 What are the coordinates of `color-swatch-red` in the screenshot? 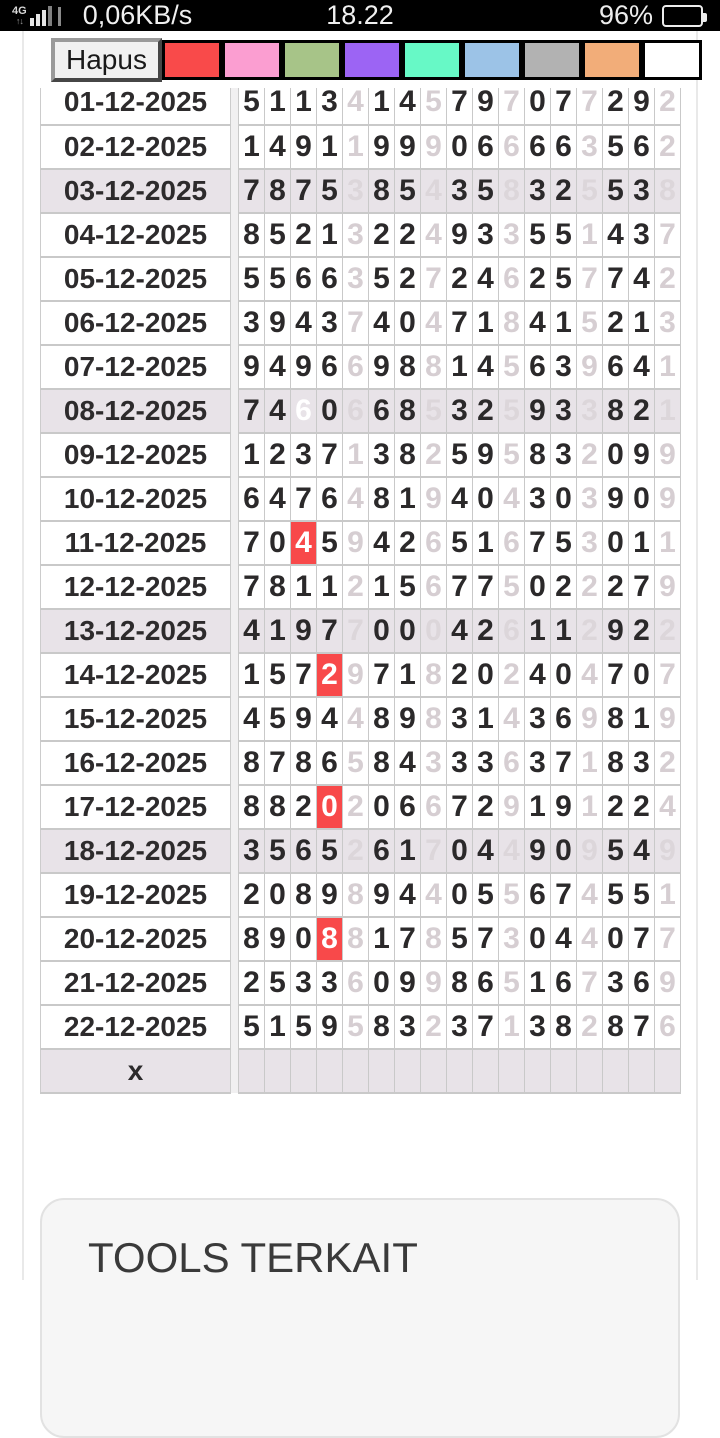 It's located at (191, 59).